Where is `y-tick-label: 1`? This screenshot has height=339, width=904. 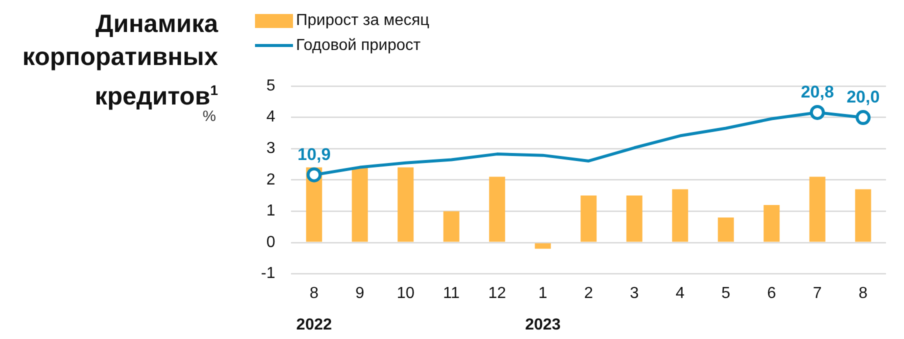
y-tick-label: 1 is located at coordinates (271, 211).